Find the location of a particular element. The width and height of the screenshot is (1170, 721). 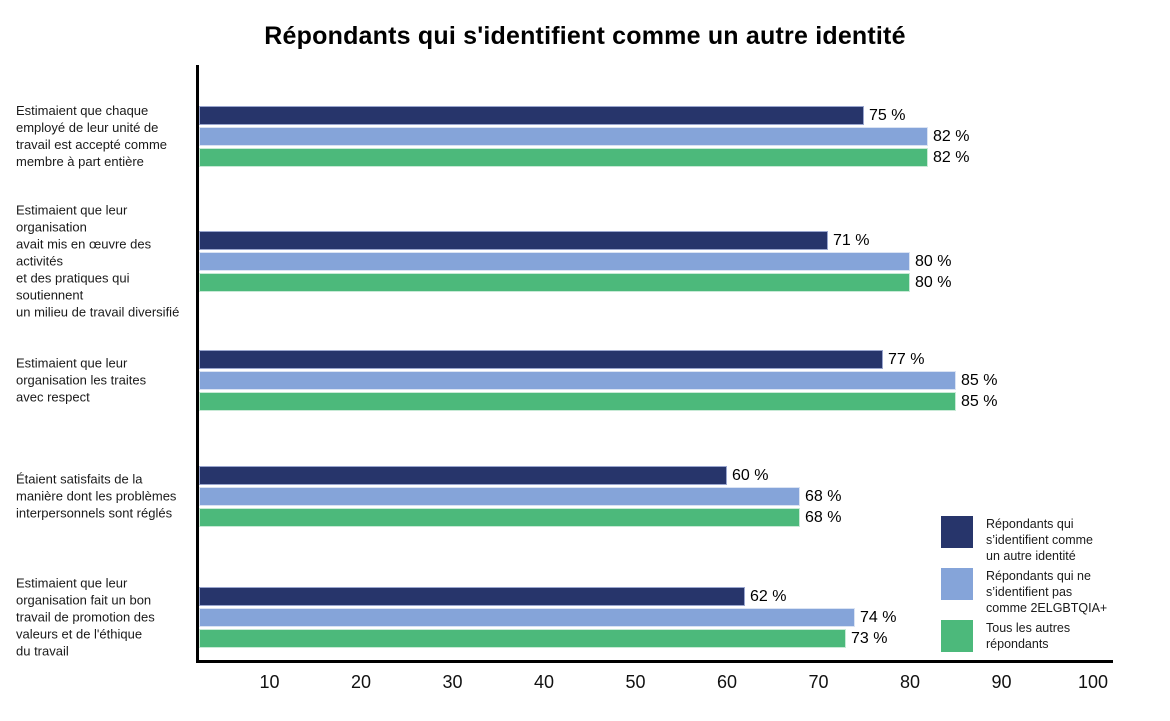

x-tick-90: 90 is located at coordinates (1001, 682).